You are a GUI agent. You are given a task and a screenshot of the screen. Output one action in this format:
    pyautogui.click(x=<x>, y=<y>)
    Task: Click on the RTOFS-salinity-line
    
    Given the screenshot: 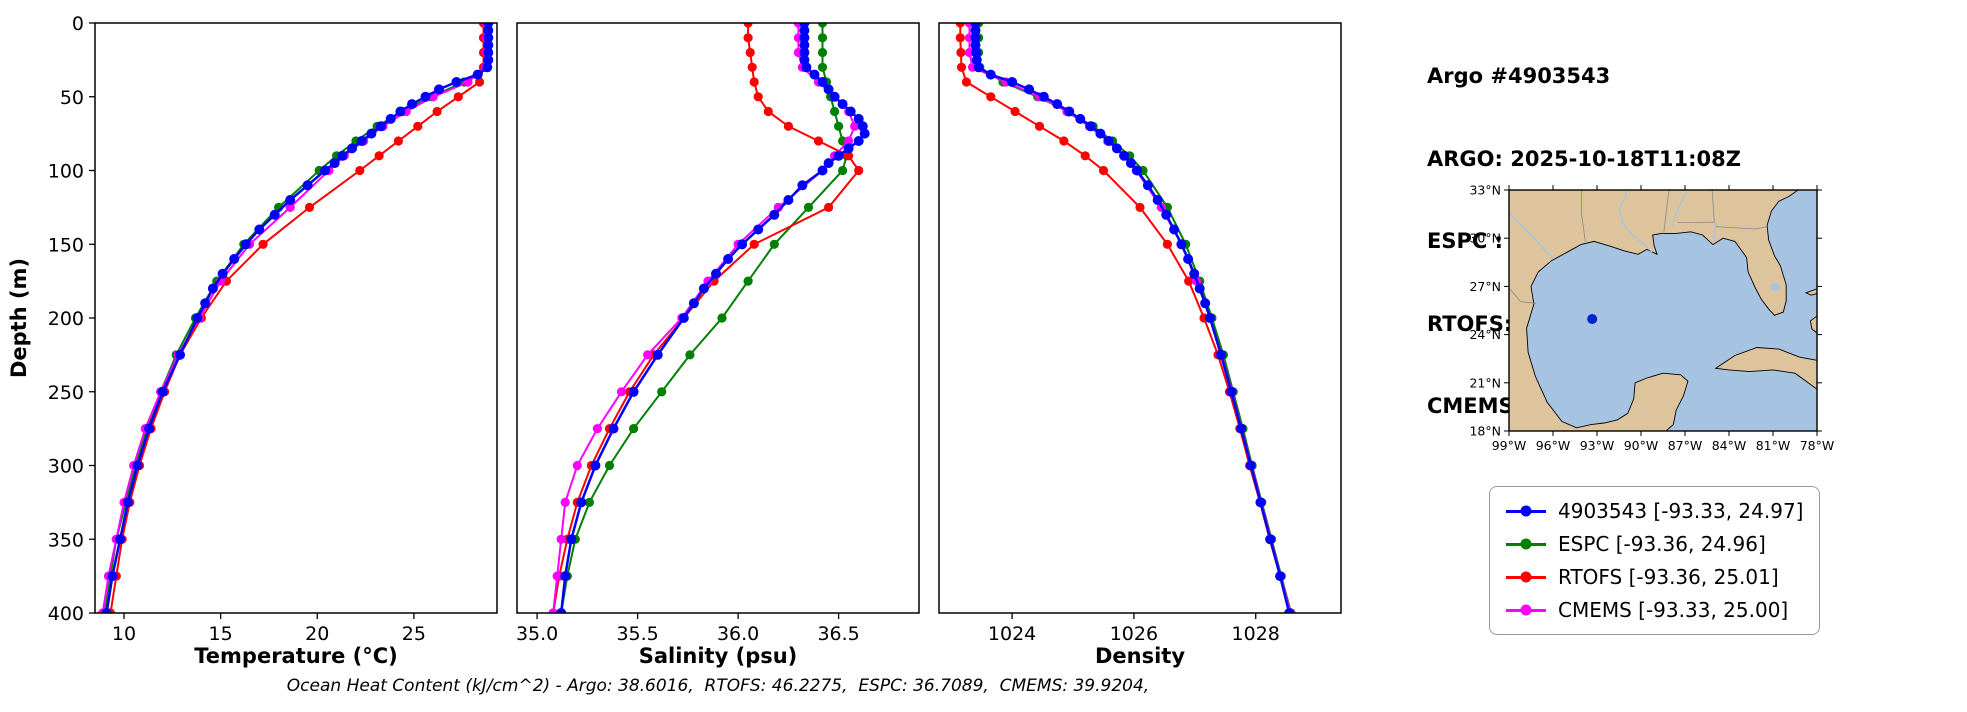 What is the action you would take?
    pyautogui.click(x=706, y=318)
    